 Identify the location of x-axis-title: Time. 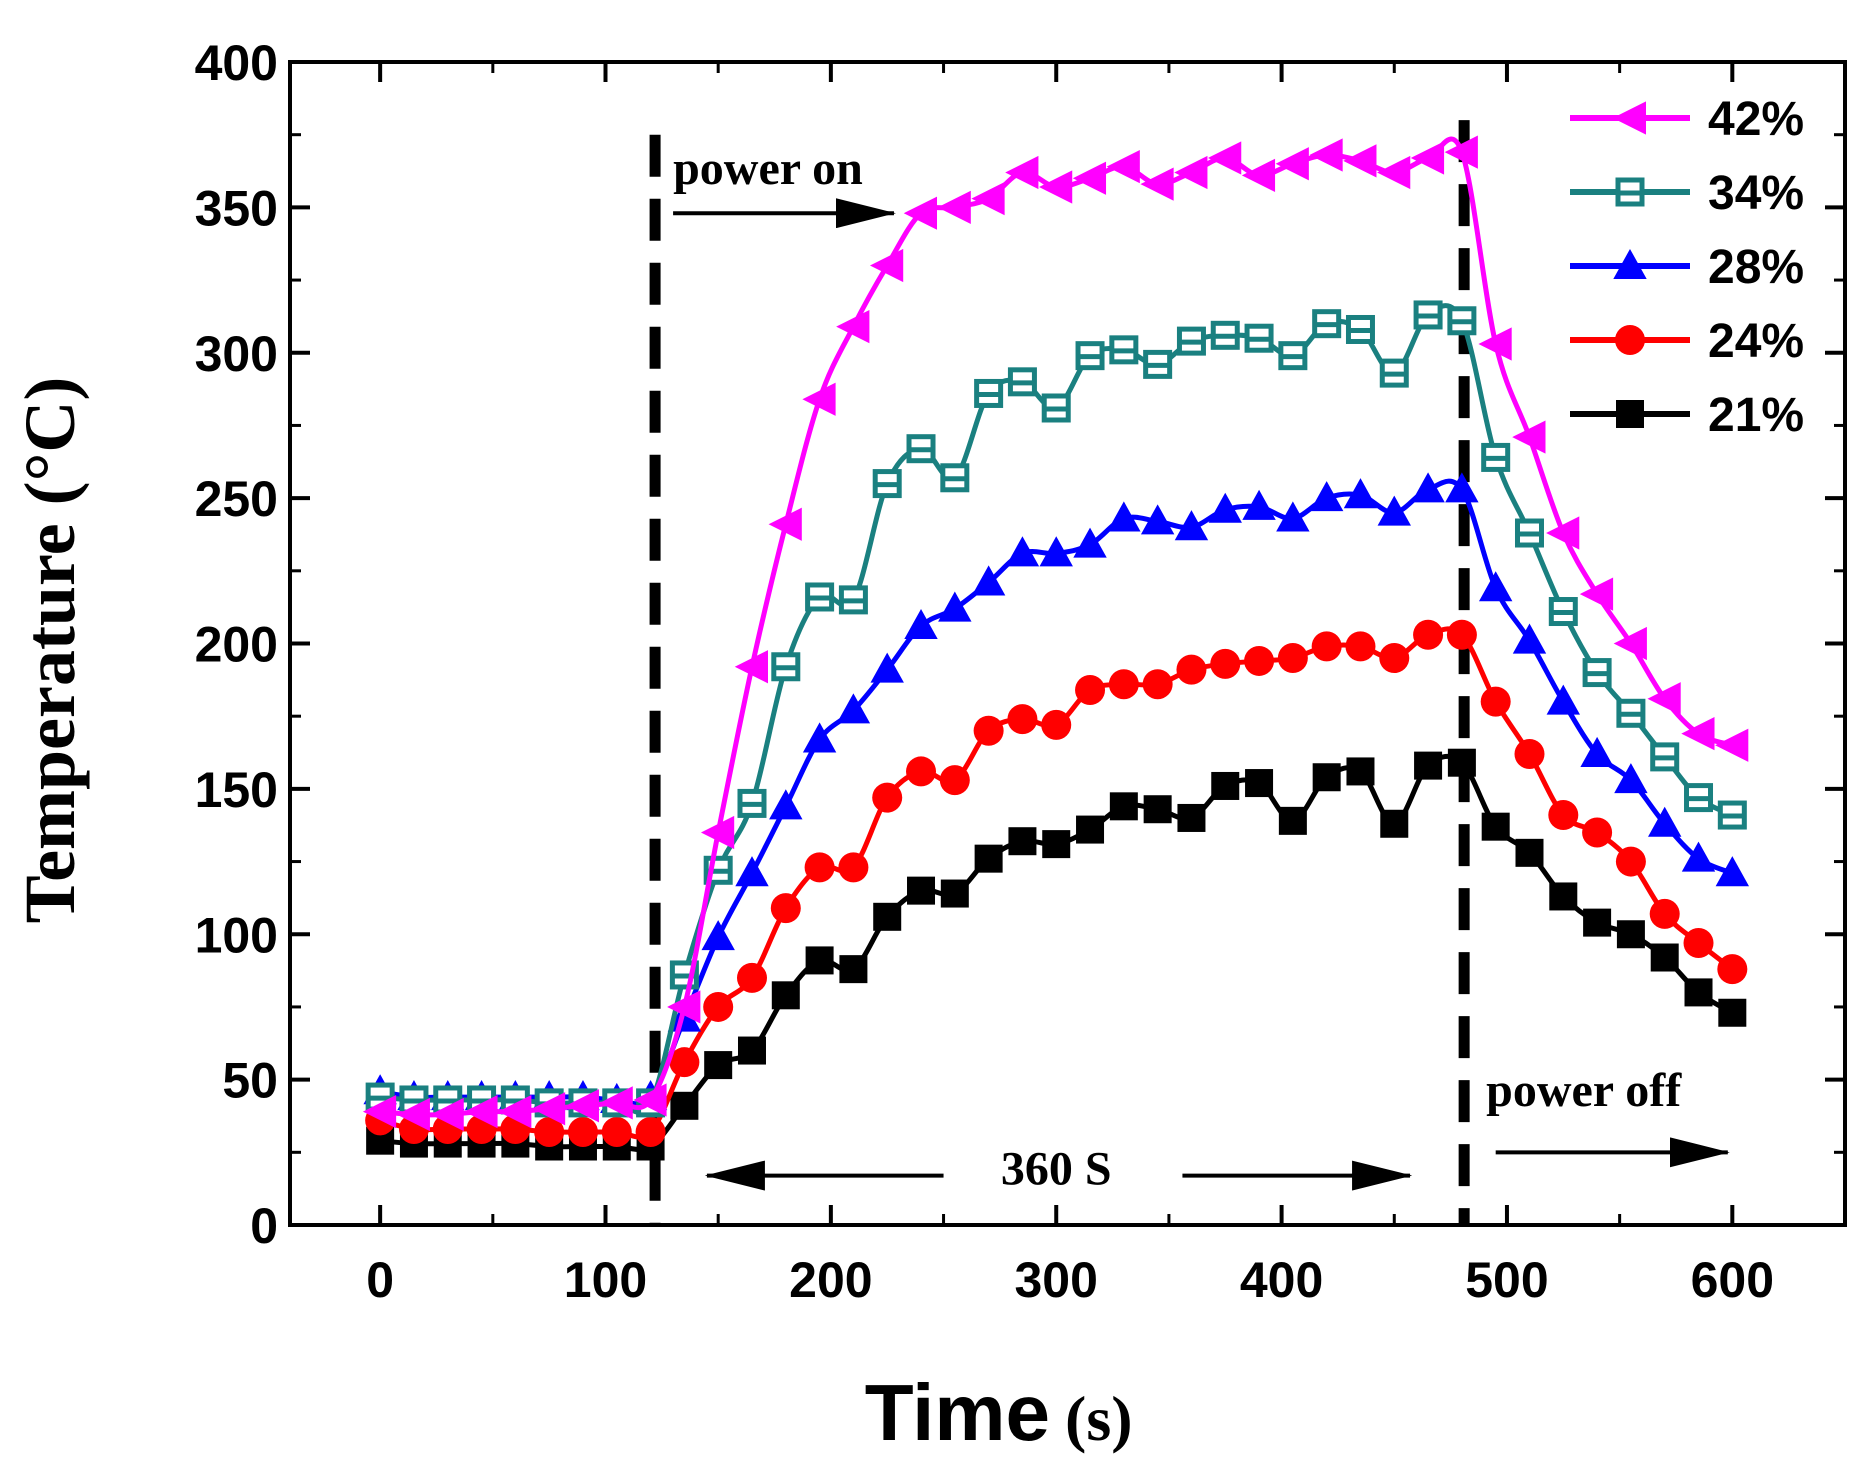
(957, 1412).